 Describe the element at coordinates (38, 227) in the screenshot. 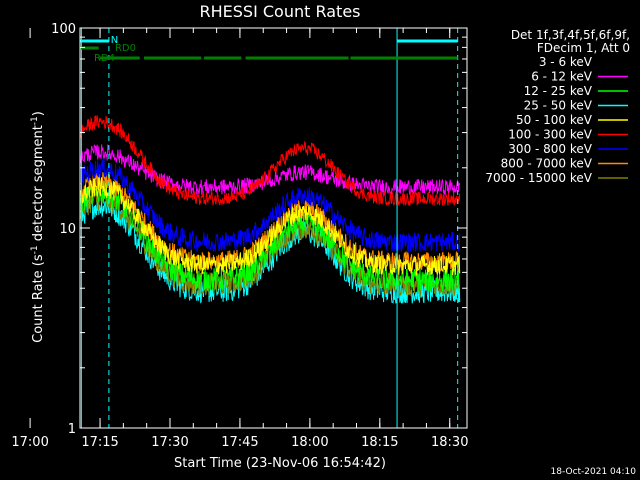

I see `y-axis-label: Count Rate (s-1 detector segment-1)` at that location.